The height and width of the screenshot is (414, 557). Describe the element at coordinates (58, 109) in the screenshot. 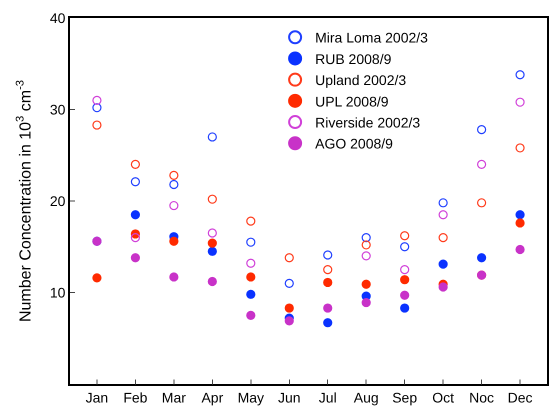

I see `y-tick-label: 30` at that location.